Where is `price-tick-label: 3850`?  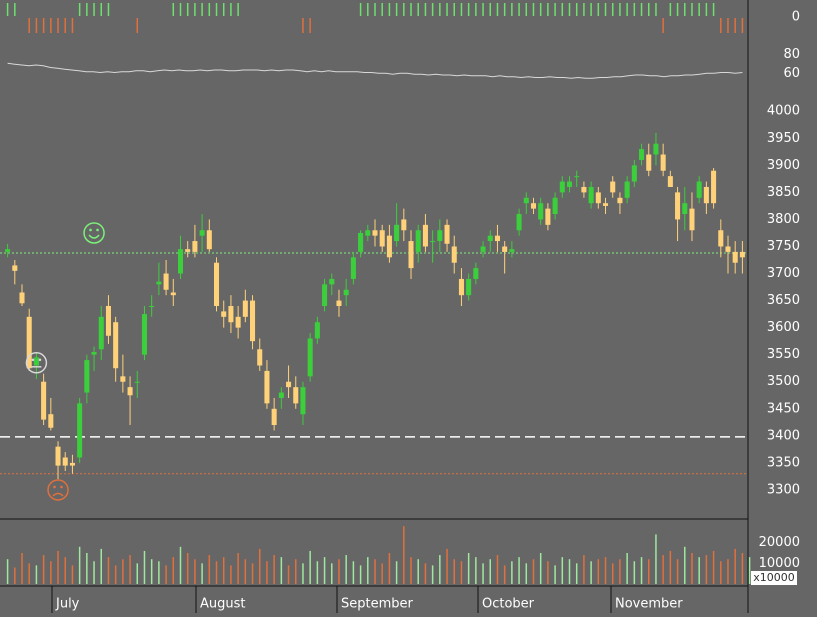
price-tick-label: 3850 is located at coordinates (783, 192).